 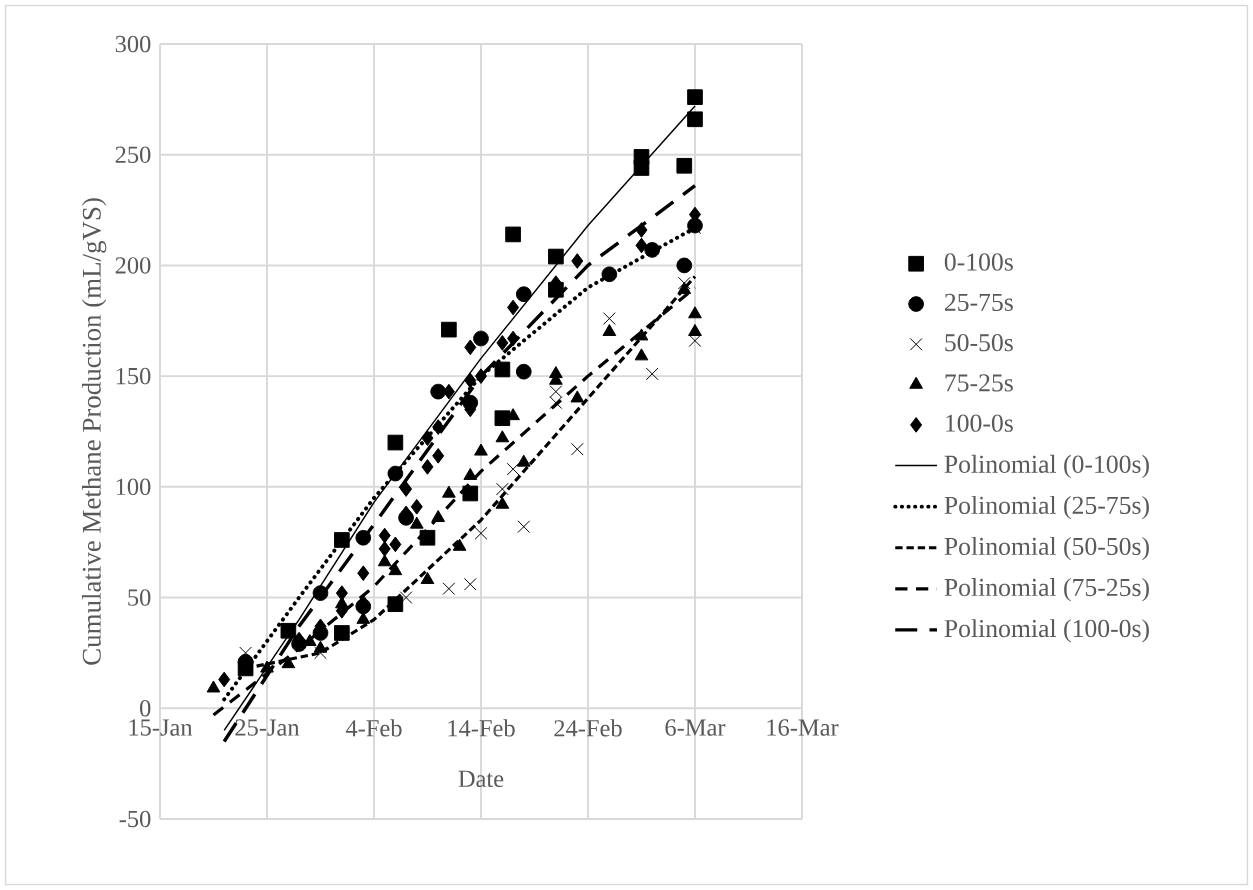 What do you see at coordinates (1046, 631) in the screenshot?
I see `legend-label: Polinomial (100-0s)` at bounding box center [1046, 631].